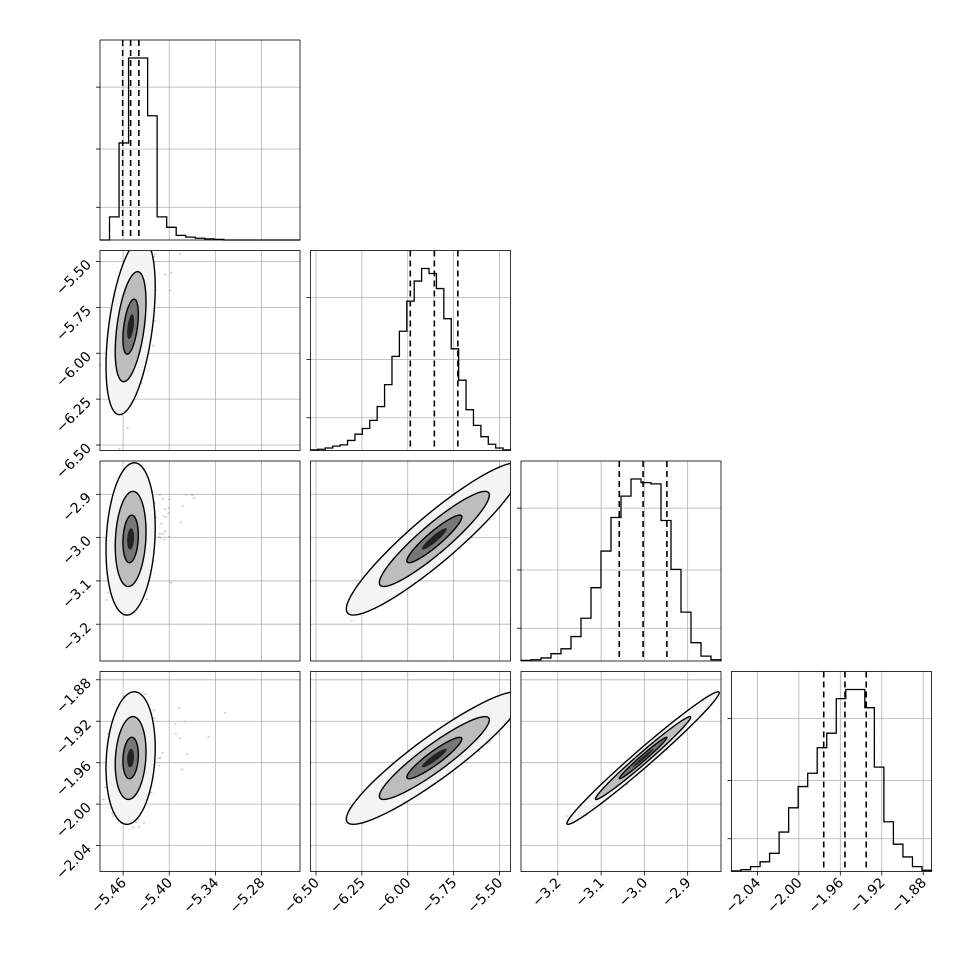  What do you see at coordinates (826, 896) in the screenshot?
I see `x-tick-label-3-2: −1.96` at bounding box center [826, 896].